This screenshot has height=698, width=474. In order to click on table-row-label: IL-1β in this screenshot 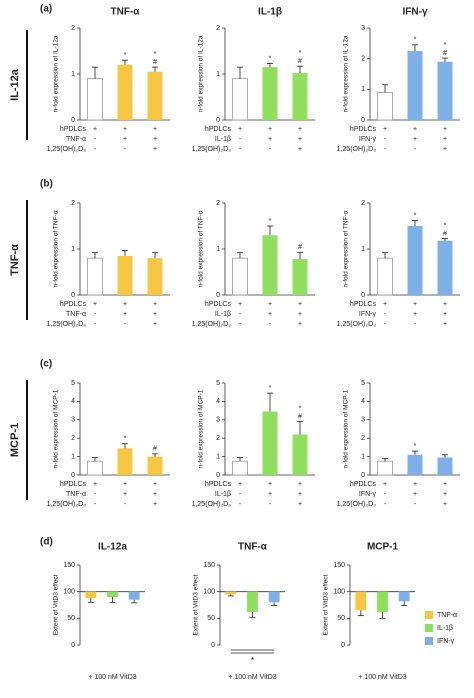, I will do `click(223, 139)`.